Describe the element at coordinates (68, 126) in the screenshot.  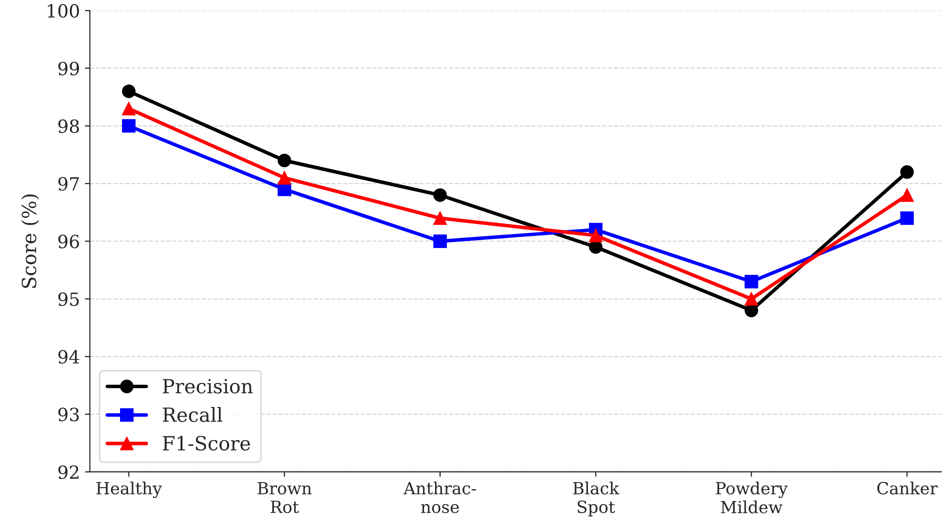
I see `y-tick-label: 98` at that location.